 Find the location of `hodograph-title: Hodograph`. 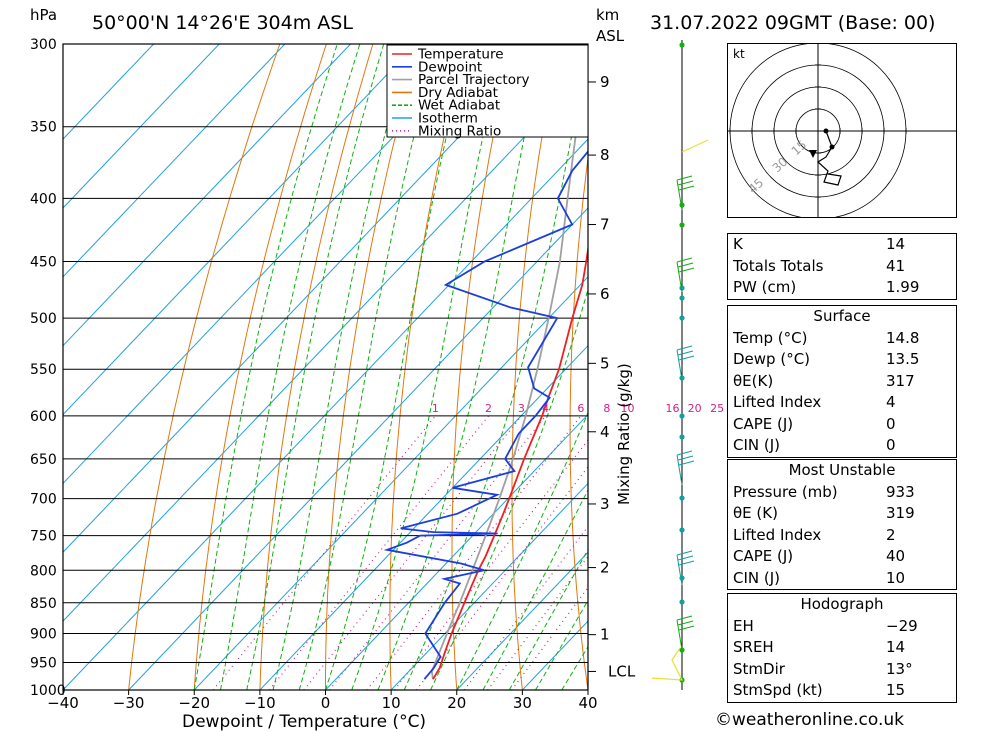

hodograph-title: Hodograph is located at coordinates (842, 604).